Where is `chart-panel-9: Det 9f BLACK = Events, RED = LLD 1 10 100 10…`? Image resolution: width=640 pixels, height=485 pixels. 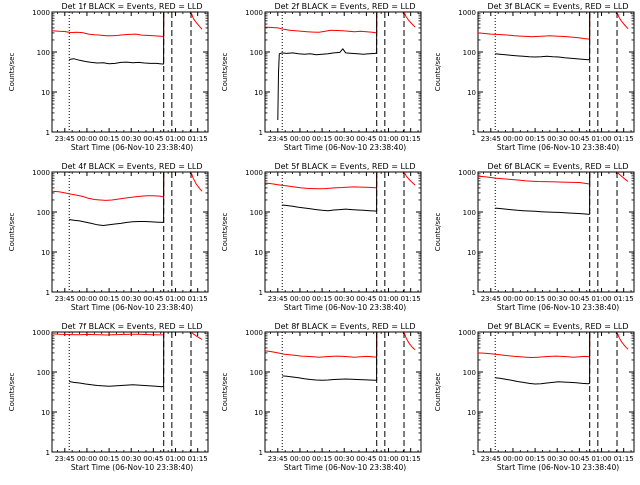
chart-panel-9: Det 9f BLACK = Events, RED = LLD 1 10 100 10… is located at coordinates (534, 397).